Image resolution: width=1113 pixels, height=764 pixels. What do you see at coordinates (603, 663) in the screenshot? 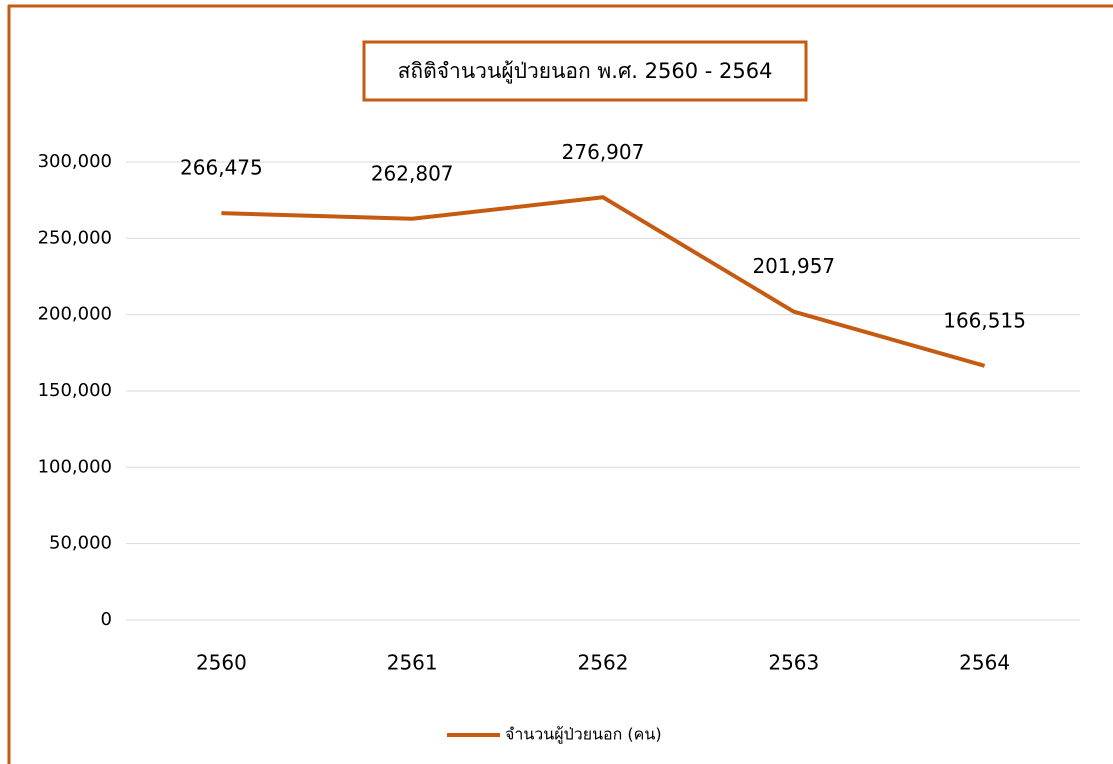
I see `x-tick-label: 2562` at bounding box center [603, 663].